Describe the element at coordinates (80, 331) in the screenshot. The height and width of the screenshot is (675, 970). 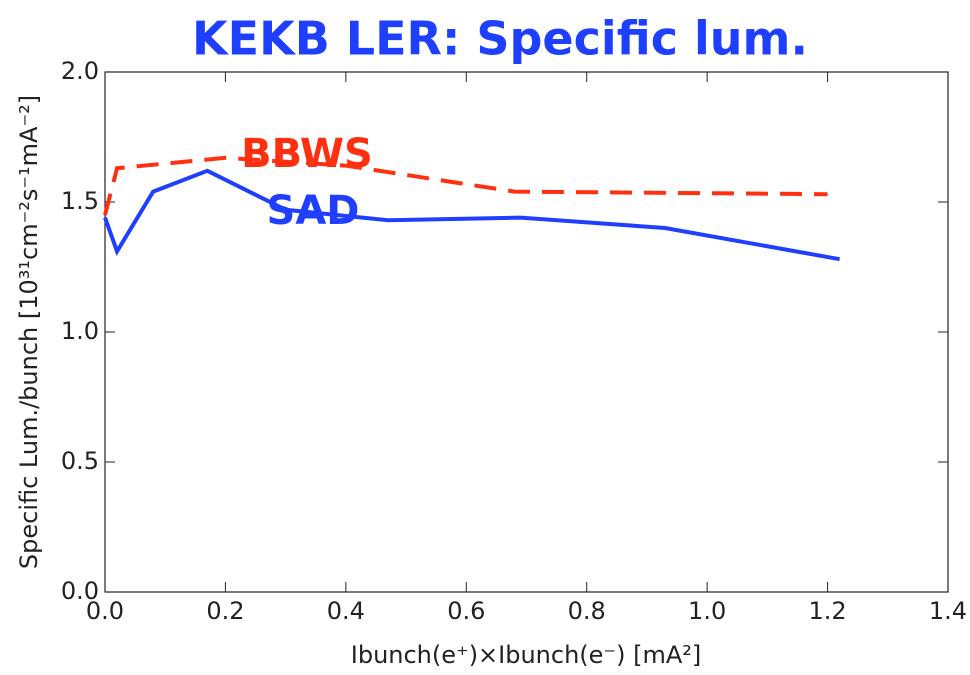
I see `y-tick-label: 1.0` at that location.